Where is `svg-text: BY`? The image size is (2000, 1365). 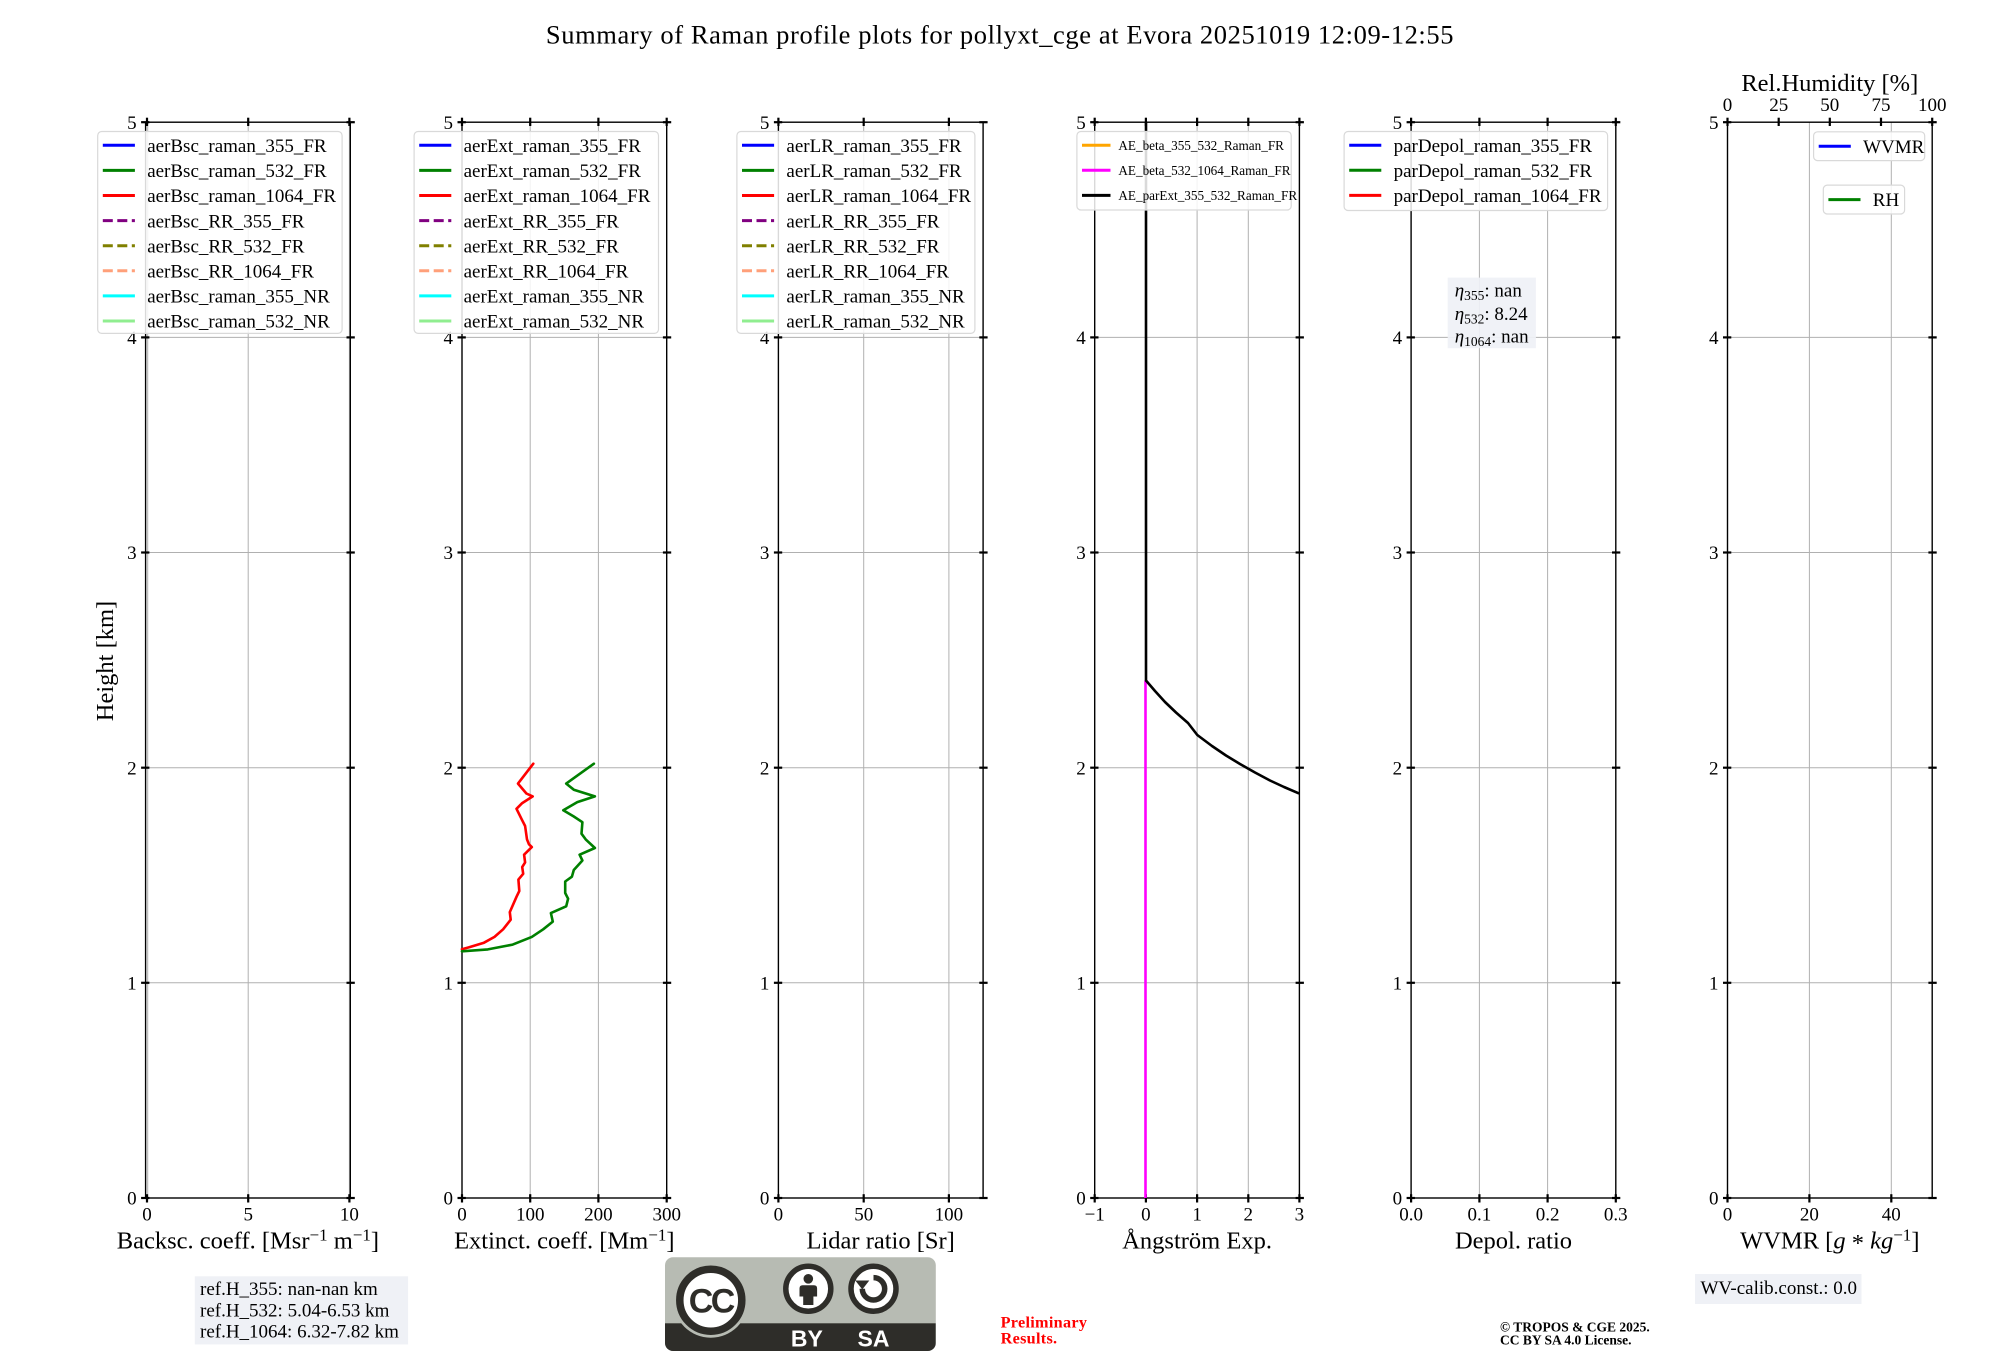
svg-text: BY is located at coordinates (807, 1338).